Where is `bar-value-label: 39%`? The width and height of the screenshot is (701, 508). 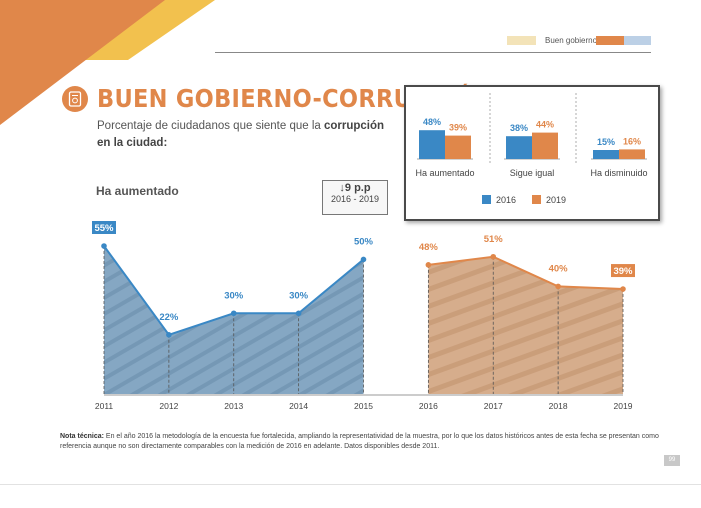
bar-value-label: 39% is located at coordinates (458, 128).